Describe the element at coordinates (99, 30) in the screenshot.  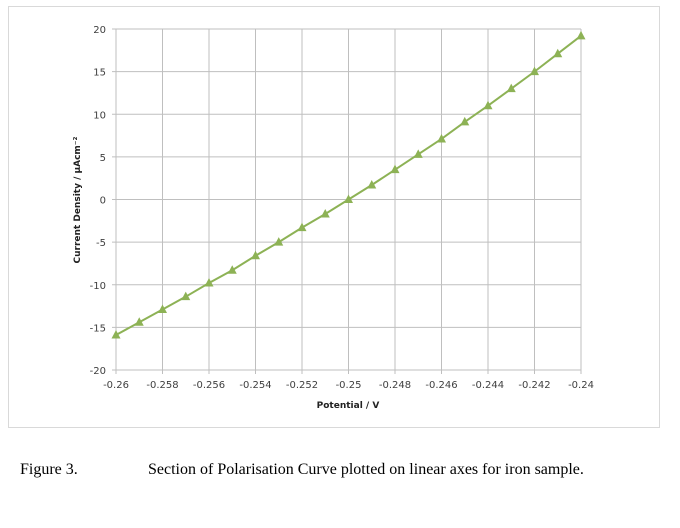
I see `y-tick-label: 20` at that location.